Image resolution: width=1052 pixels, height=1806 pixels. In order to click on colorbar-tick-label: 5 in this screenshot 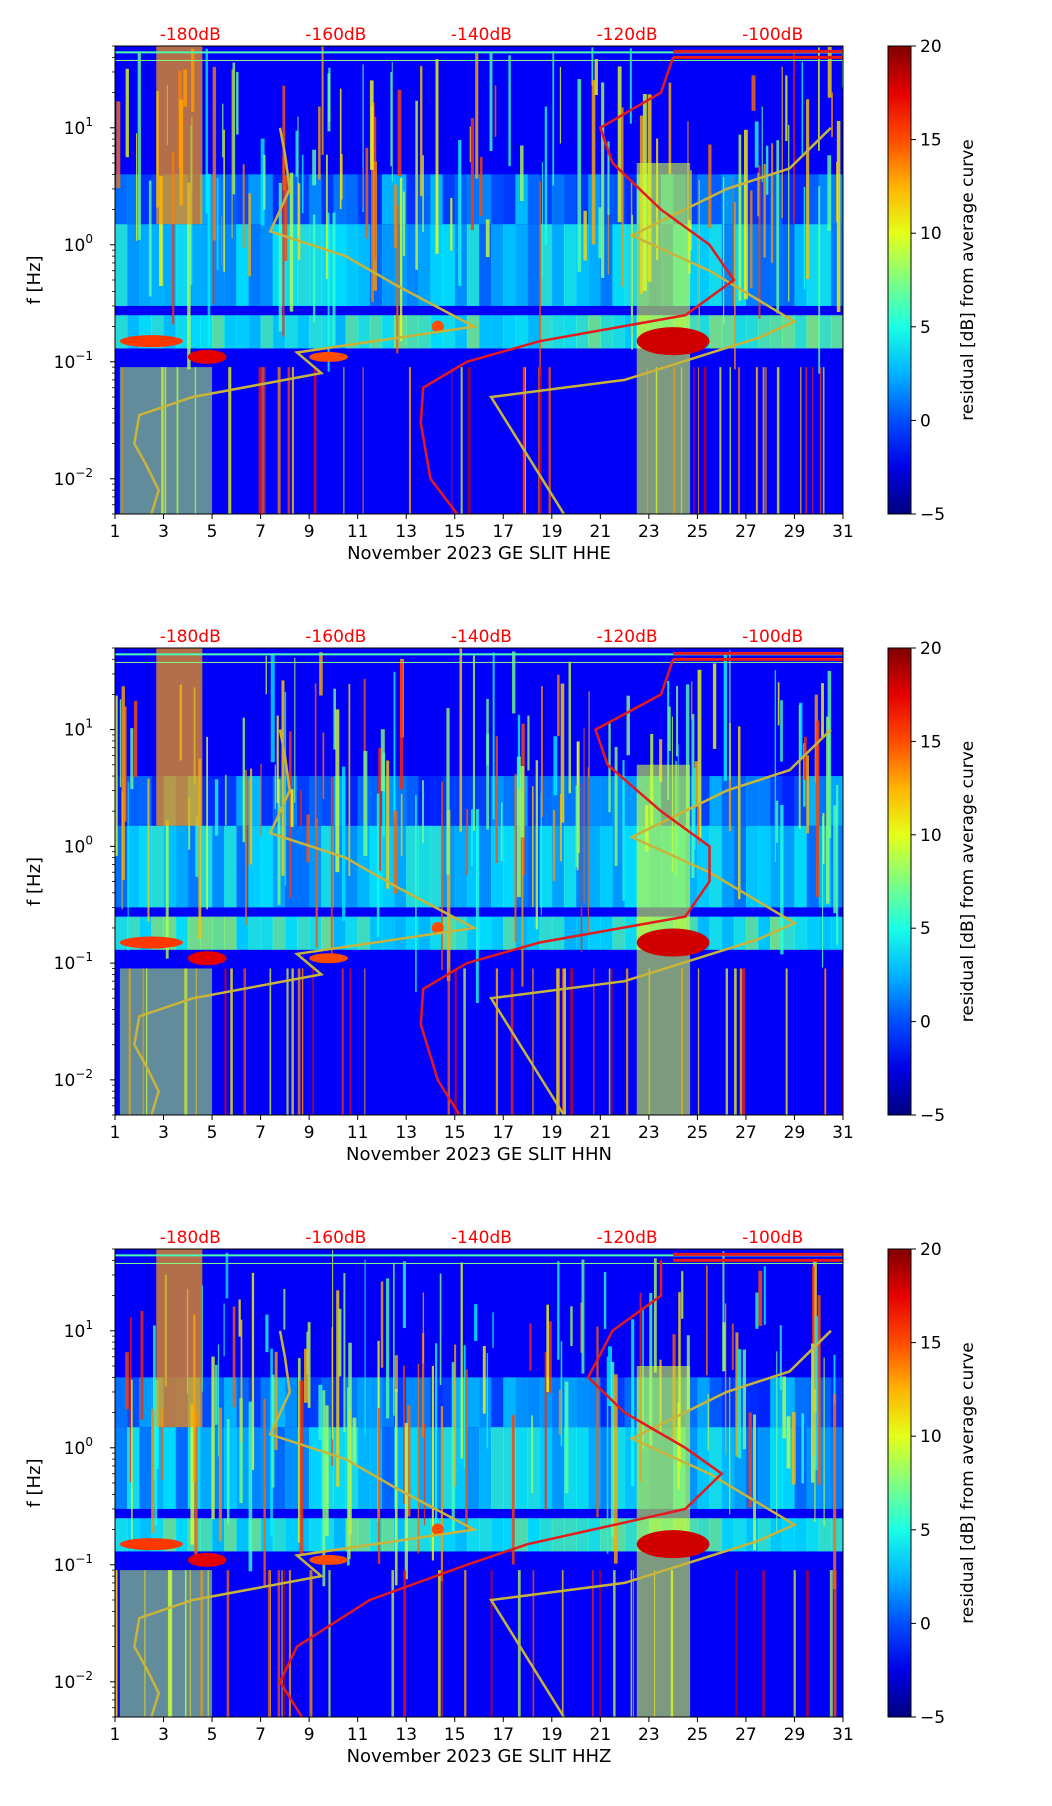, I will do `click(925, 1531)`.